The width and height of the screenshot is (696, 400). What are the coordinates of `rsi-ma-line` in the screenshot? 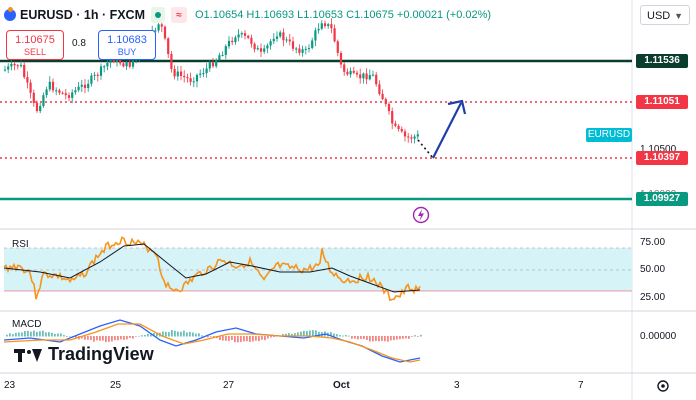 It's located at (212, 268).